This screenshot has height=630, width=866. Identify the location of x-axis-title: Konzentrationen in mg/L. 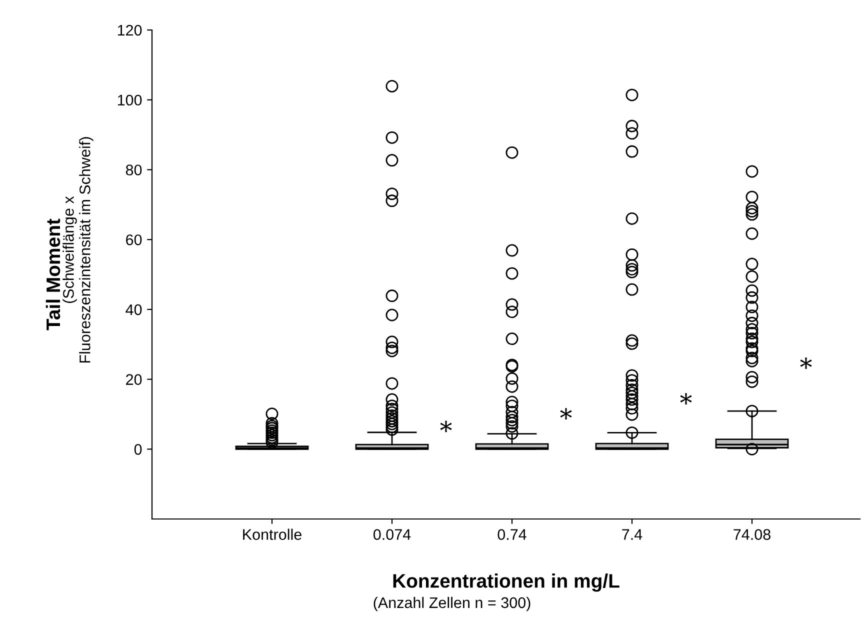
(506, 583).